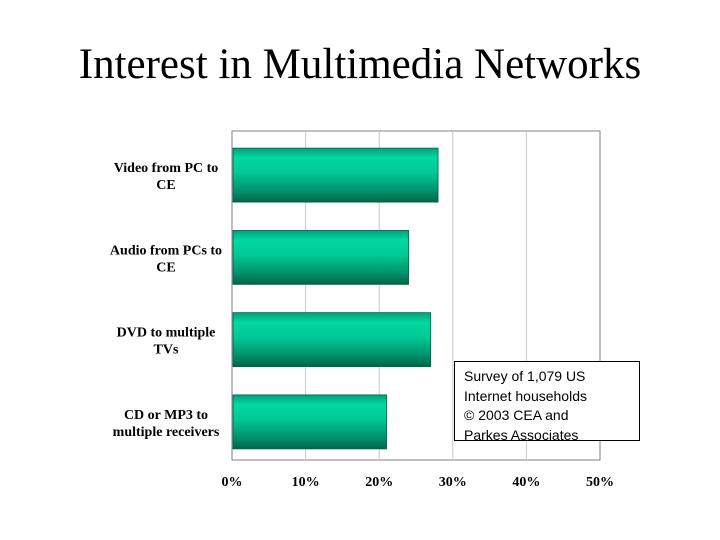 Image resolution: width=720 pixels, height=540 pixels. What do you see at coordinates (166, 424) in the screenshot?
I see `category-label: CD or MP3 to multiple receivers` at bounding box center [166, 424].